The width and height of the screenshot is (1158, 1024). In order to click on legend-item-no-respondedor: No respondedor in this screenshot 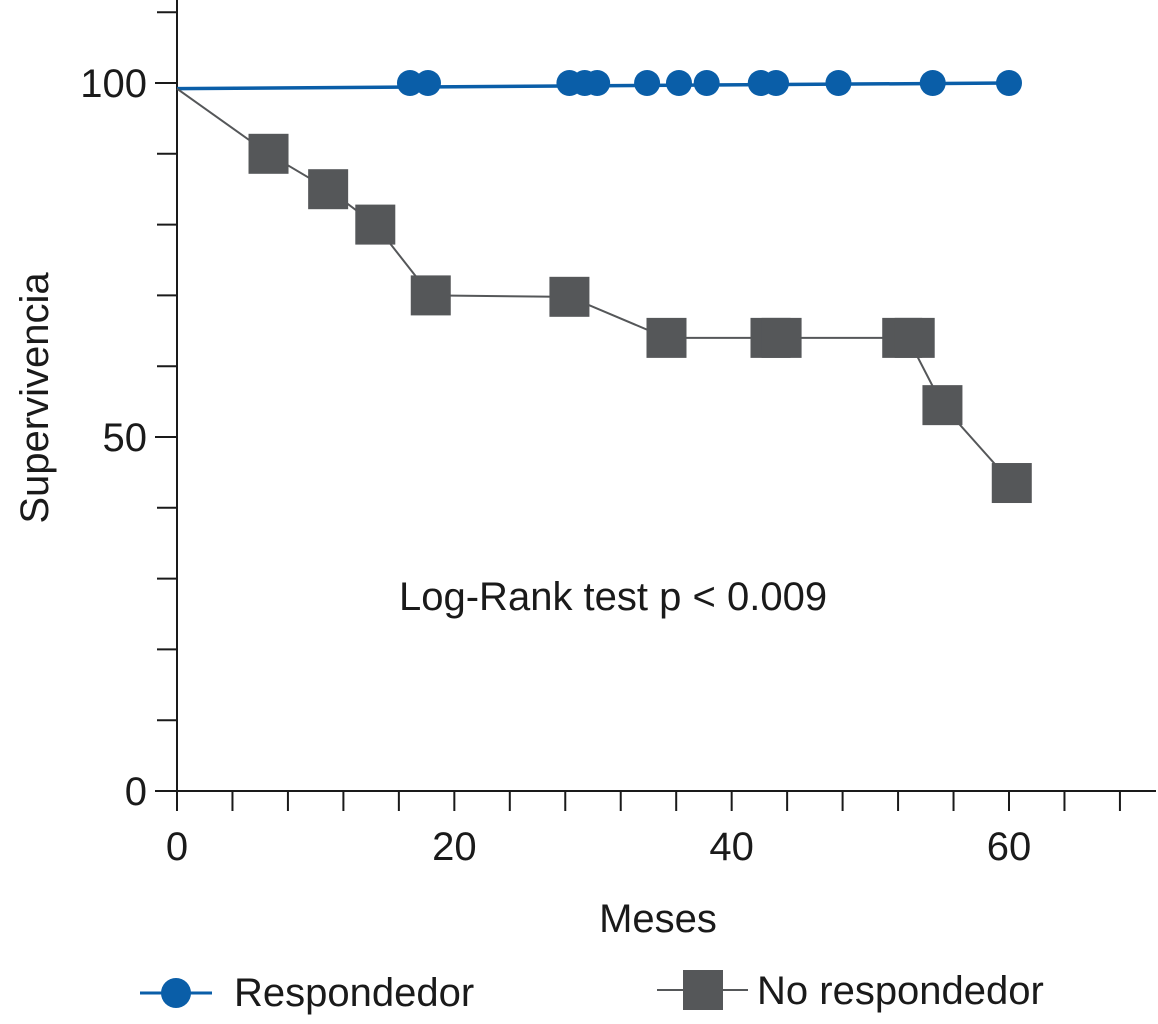, I will do `click(850, 991)`.